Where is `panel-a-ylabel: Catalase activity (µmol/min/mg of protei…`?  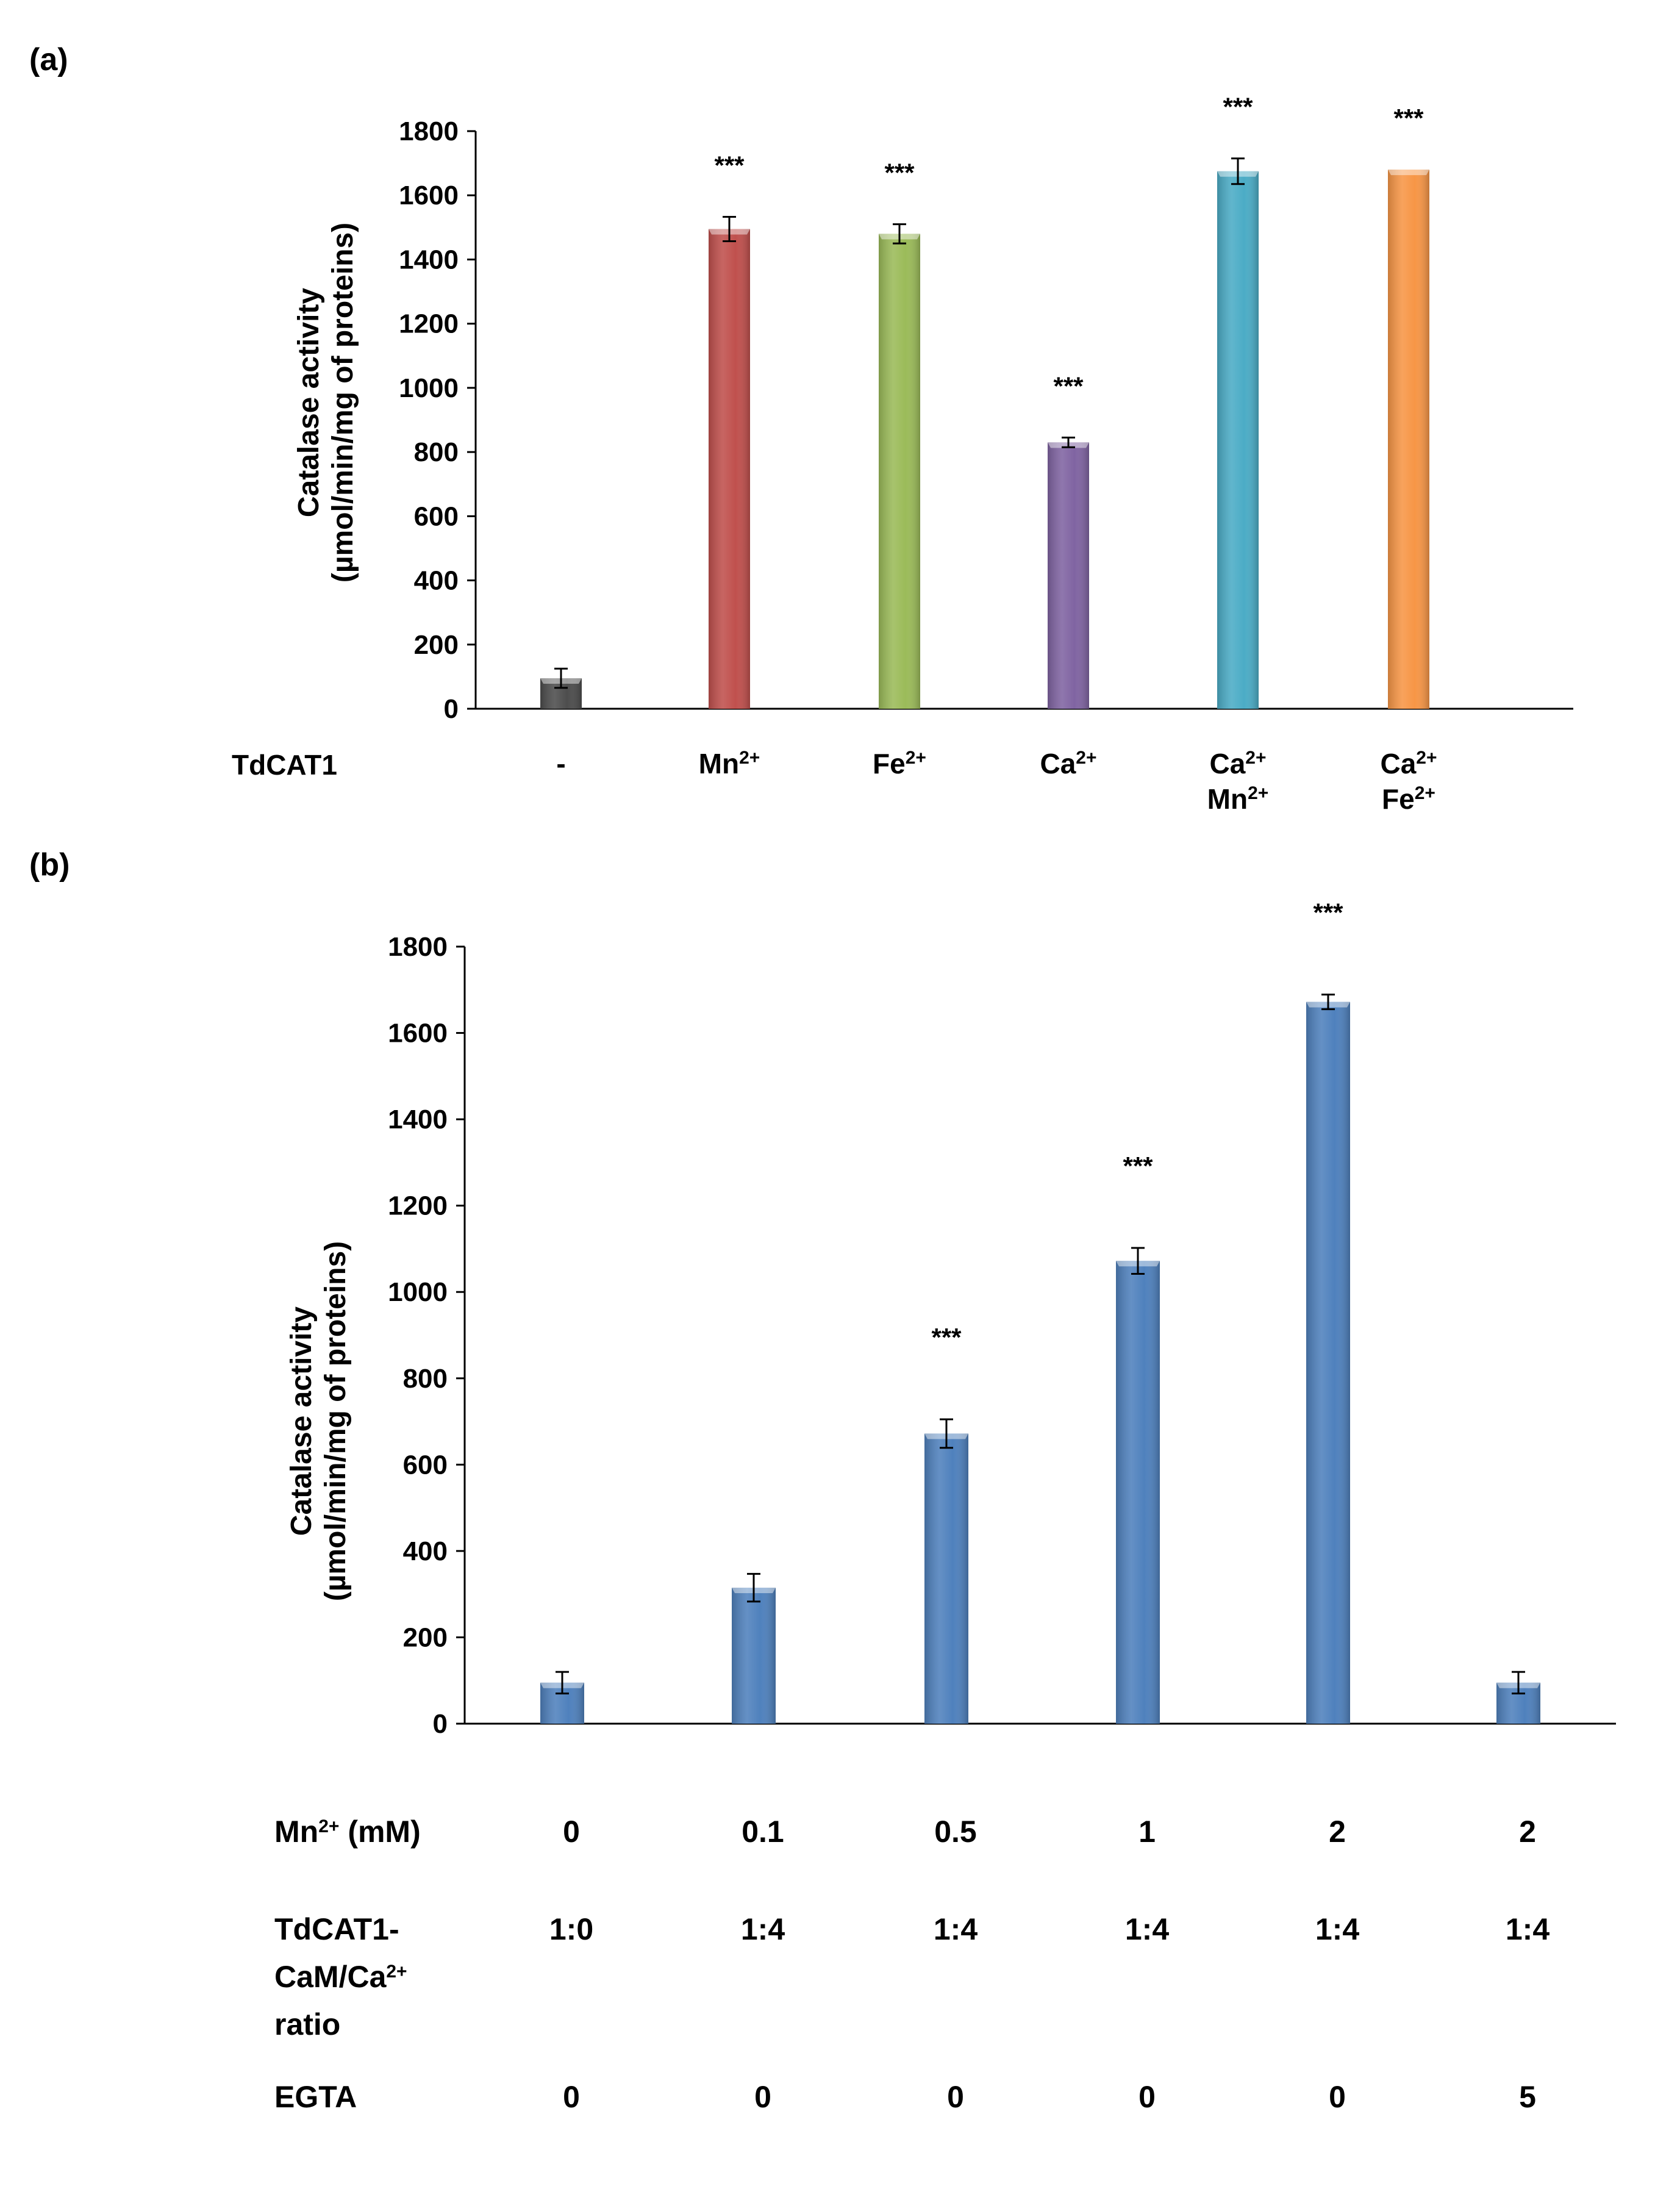
panel-a-ylabel: Catalase activity (µmol/min/mg of protei… is located at coordinates (326, 402).